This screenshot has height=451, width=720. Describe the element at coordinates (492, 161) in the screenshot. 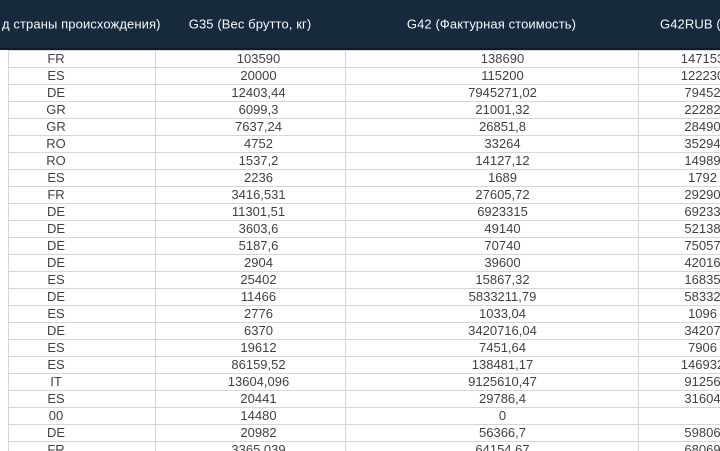

I see `table-cell: 14127,12` at that location.